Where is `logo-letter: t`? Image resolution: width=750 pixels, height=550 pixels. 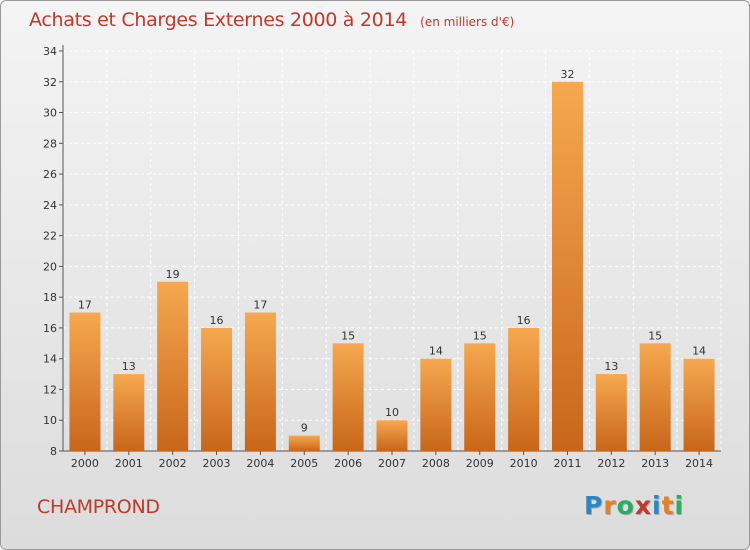 logo-letter: t is located at coordinates (668, 505).